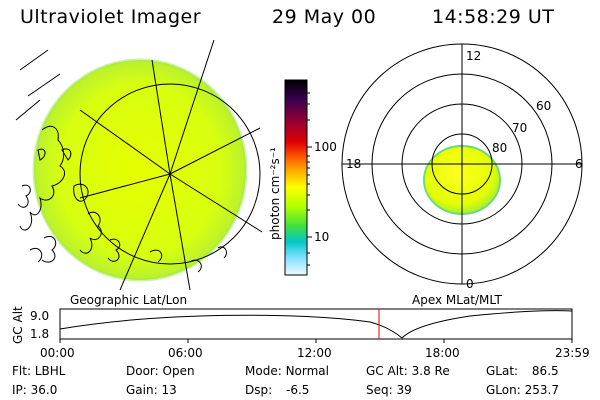  What do you see at coordinates (519, 128) in the screenshot?
I see `mlat-label-70: 70` at bounding box center [519, 128].